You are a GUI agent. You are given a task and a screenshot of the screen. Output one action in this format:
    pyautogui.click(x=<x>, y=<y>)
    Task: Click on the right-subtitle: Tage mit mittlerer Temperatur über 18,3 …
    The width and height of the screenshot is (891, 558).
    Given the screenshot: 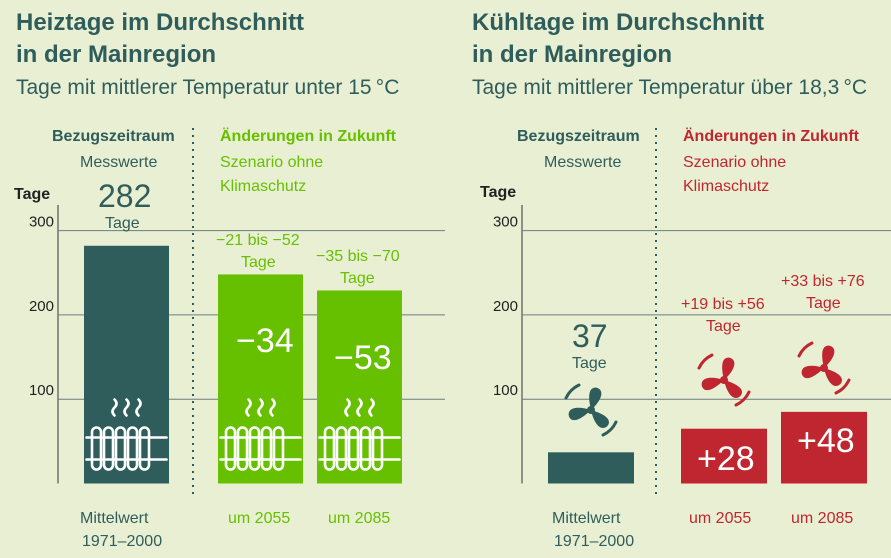 What is the action you would take?
    pyautogui.click(x=670, y=87)
    